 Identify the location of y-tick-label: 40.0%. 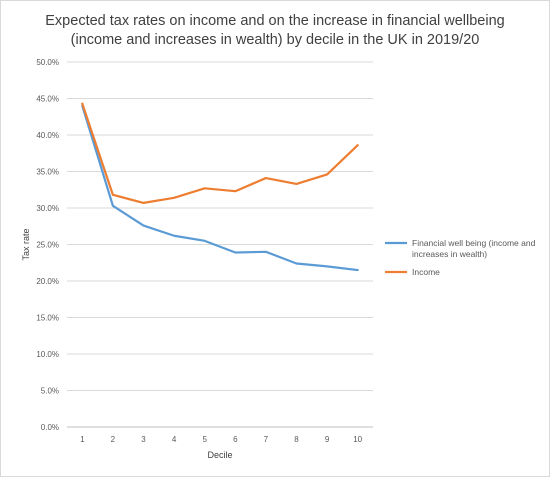
(47, 135).